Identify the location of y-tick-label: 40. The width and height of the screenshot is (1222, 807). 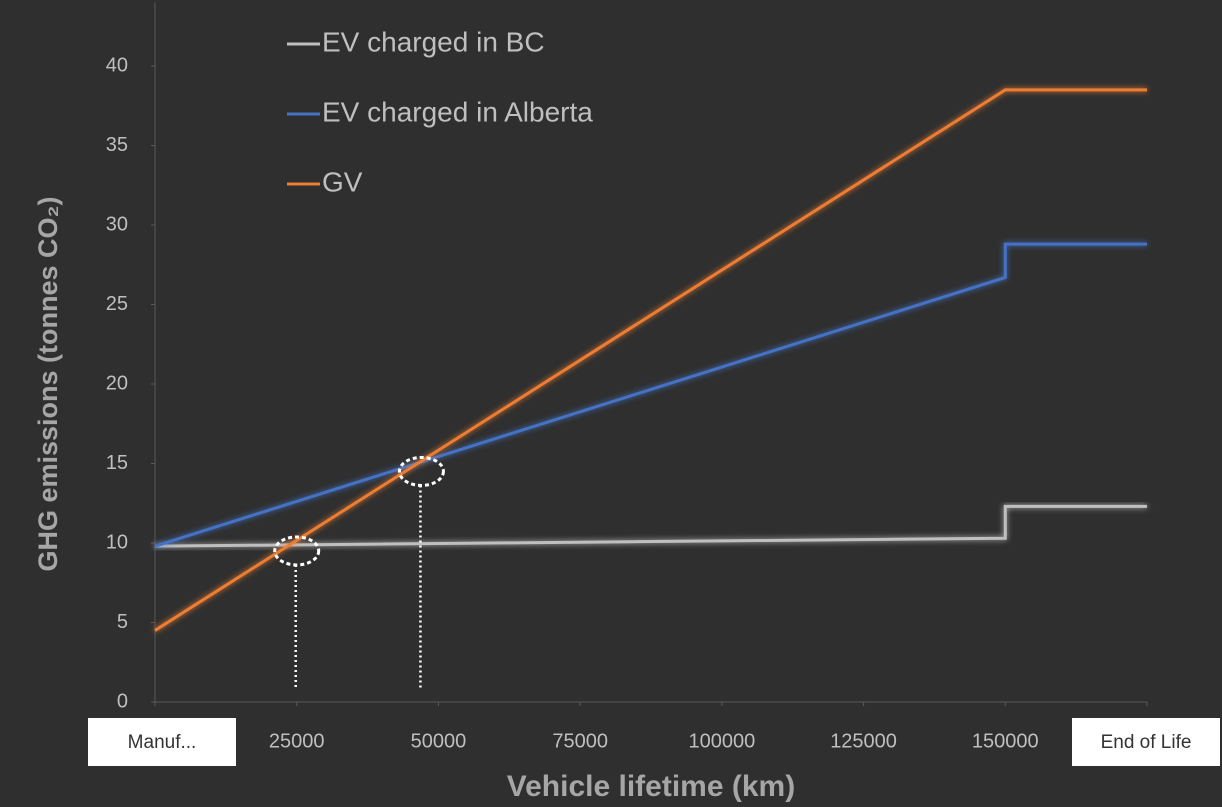
(117, 65).